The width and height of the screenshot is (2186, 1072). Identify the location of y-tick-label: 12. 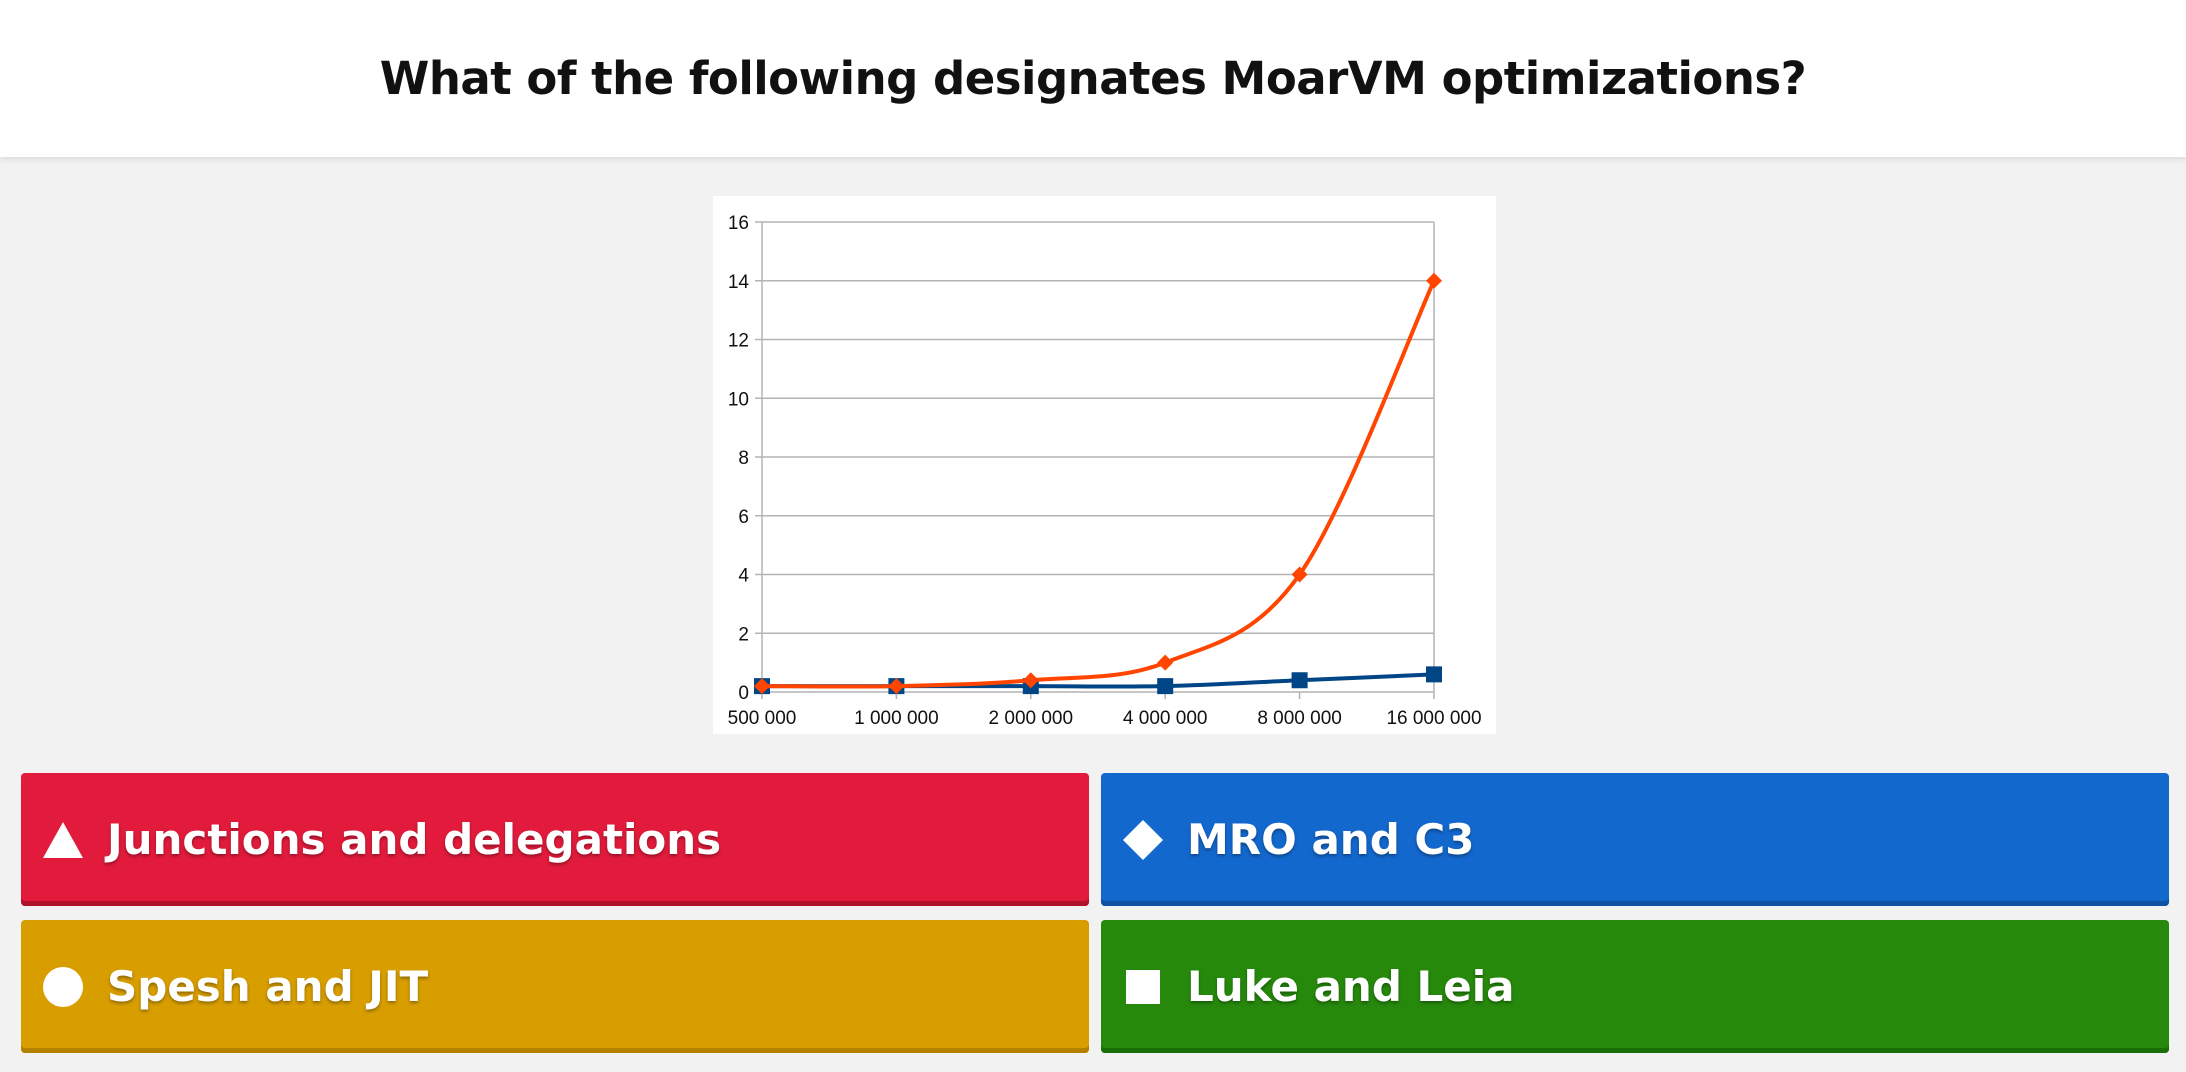
(738, 341).